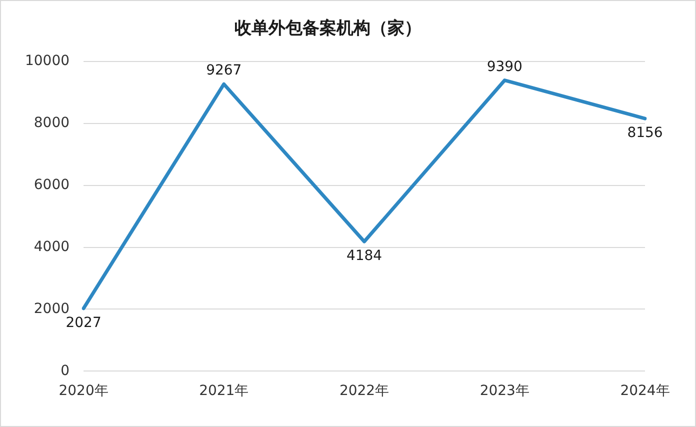 This screenshot has height=427, width=696. Describe the element at coordinates (52, 308) in the screenshot. I see `y-tick-label: 2000` at that location.